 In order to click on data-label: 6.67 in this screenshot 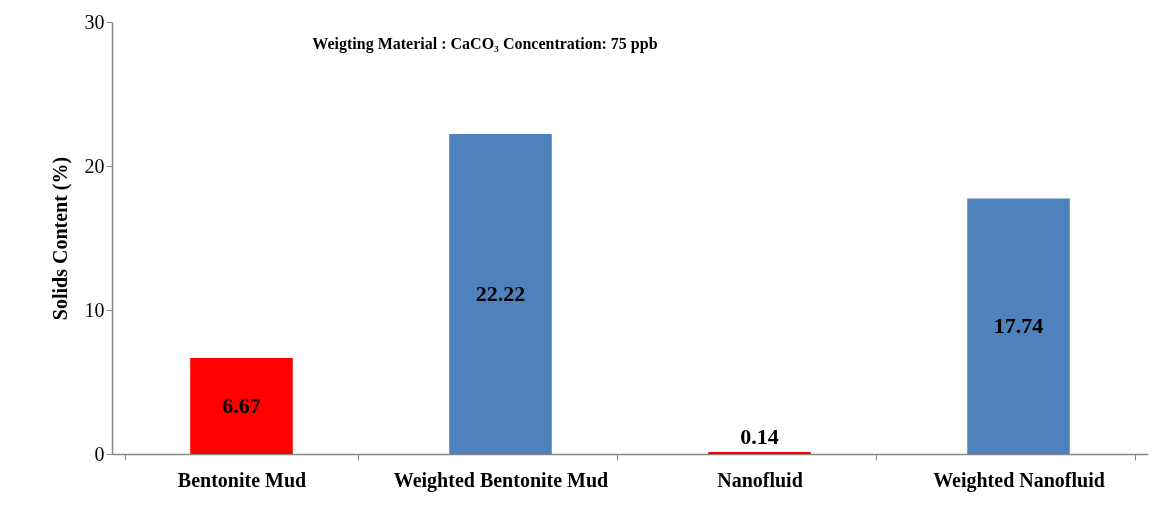, I will do `click(241, 405)`.